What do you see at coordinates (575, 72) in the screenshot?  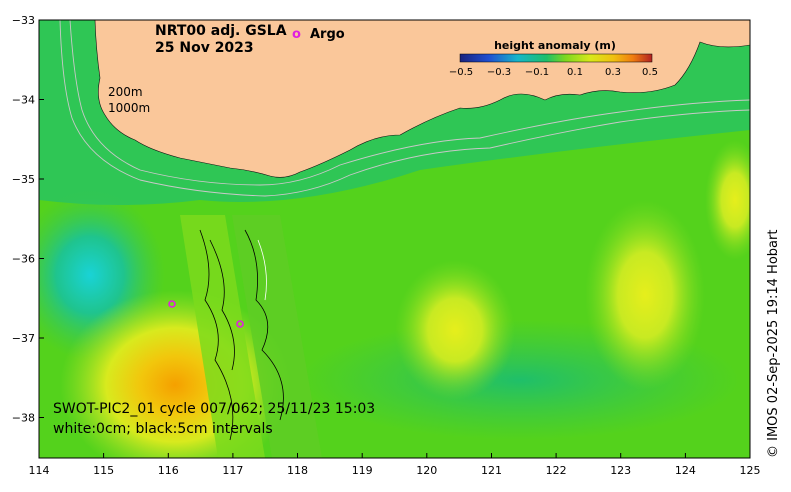 I see `colorbar-tick: 0.1` at bounding box center [575, 72].